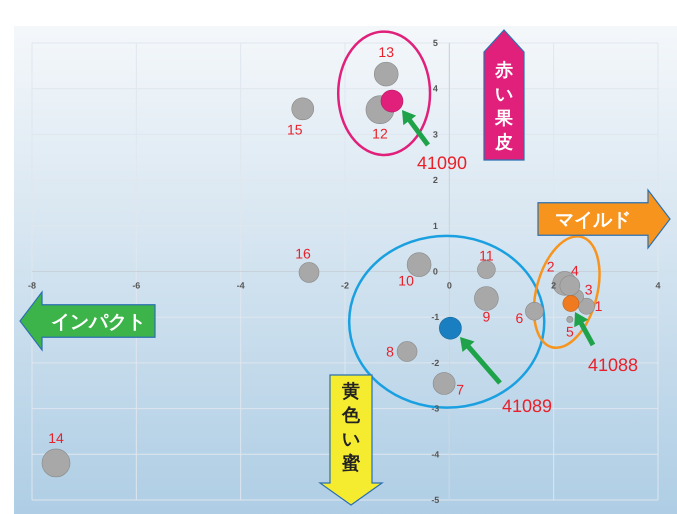 This screenshot has width=677, height=514. I want to click on annotation: 黄色い蜜, so click(351, 427).